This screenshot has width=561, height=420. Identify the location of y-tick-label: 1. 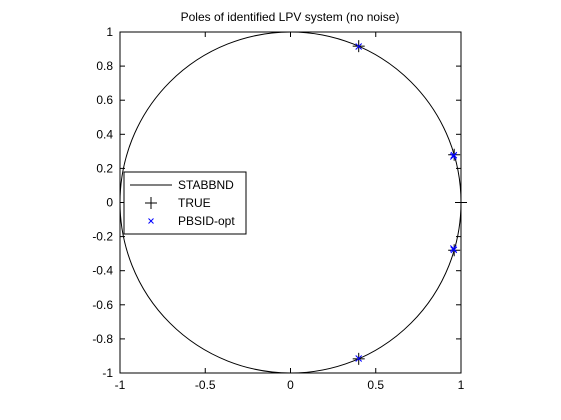
(109, 32).